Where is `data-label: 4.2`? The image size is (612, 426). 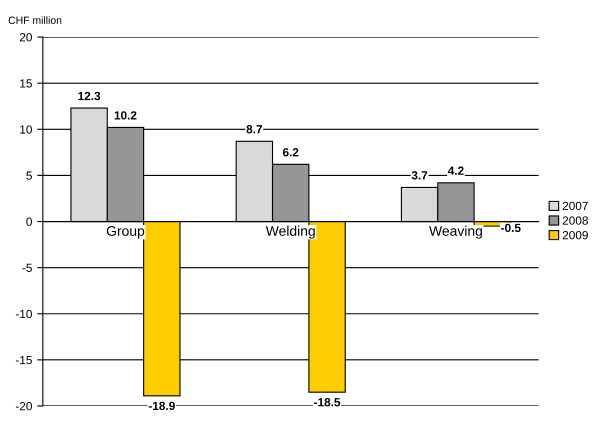
data-label: 4.2 is located at coordinates (456, 170).